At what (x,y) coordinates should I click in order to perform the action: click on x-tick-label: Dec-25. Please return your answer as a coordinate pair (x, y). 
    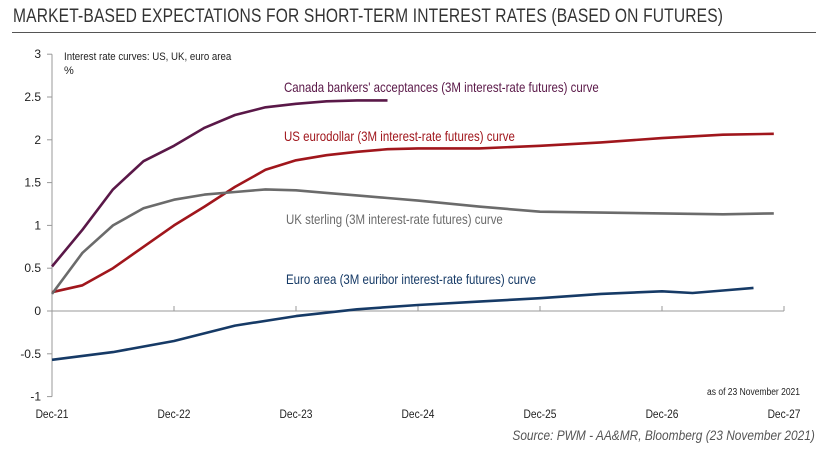
    Looking at the image, I should click on (540, 414).